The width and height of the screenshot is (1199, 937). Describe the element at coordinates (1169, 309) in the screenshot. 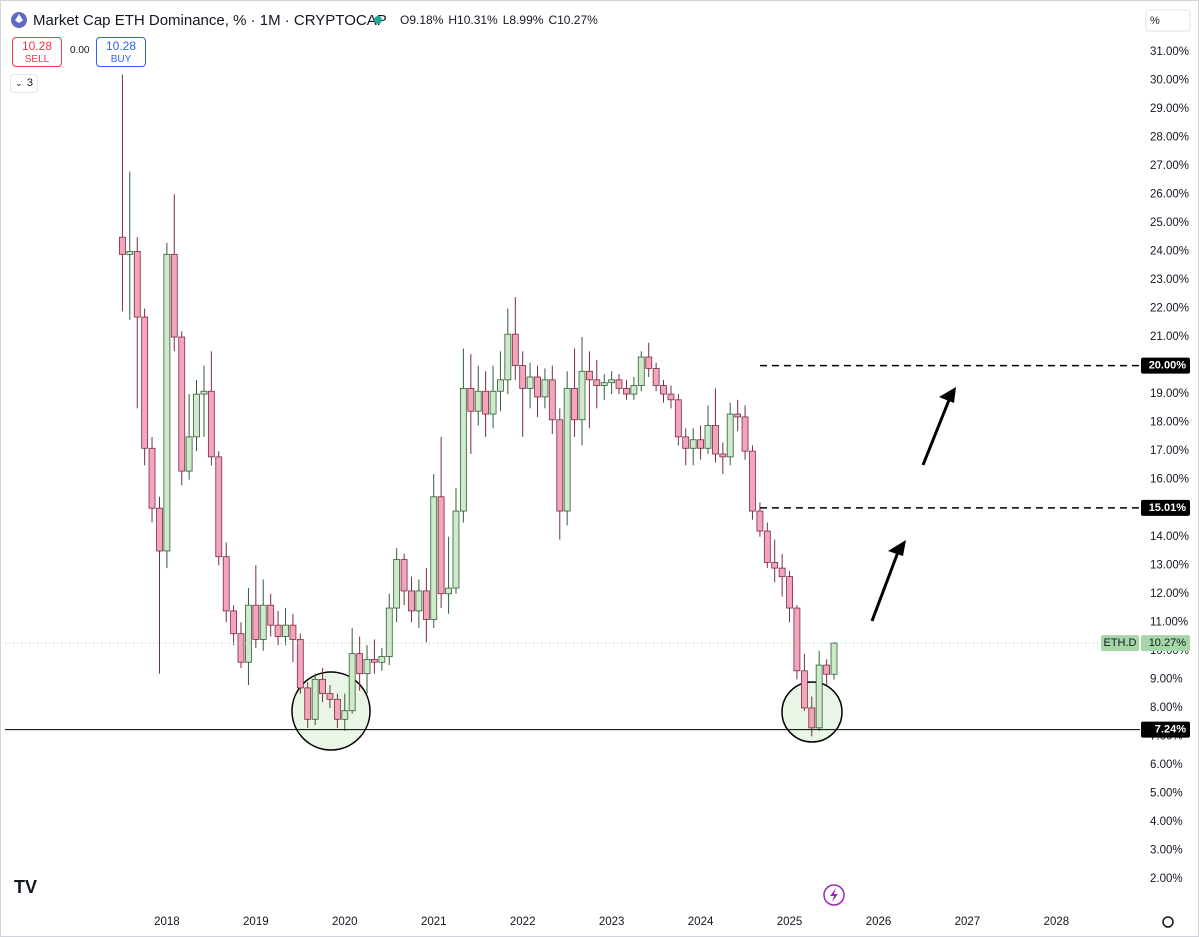

I see `y-tick-label: 22.00%` at that location.